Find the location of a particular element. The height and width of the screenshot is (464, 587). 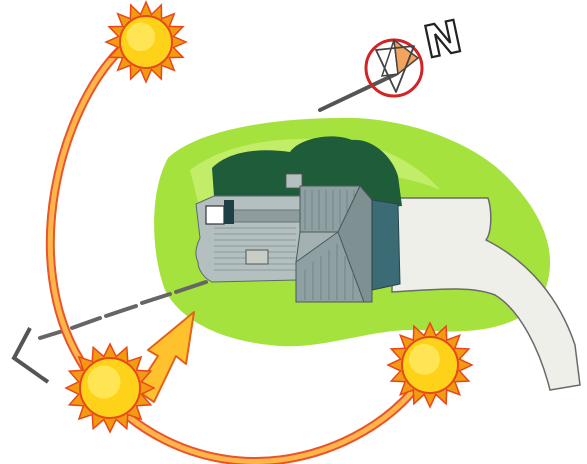

sunrise-sun is located at coordinates (146, 42).